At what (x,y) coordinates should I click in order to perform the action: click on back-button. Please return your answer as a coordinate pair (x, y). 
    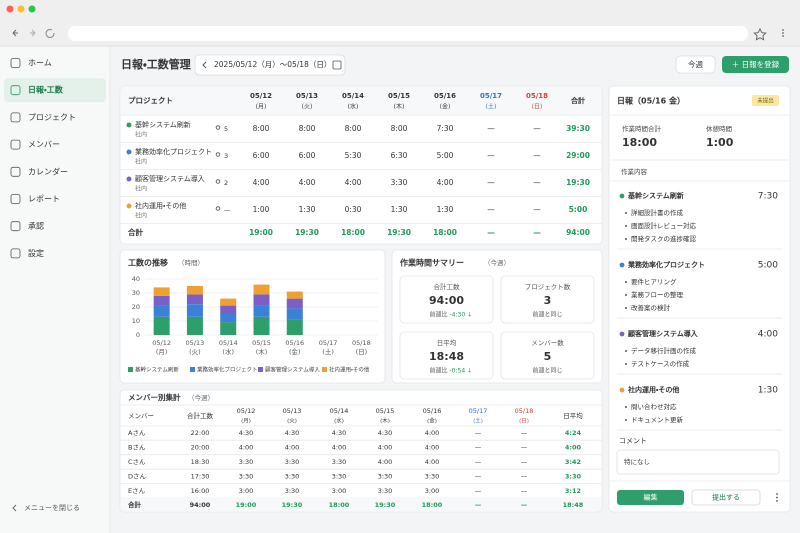
    Looking at the image, I should click on (15, 33).